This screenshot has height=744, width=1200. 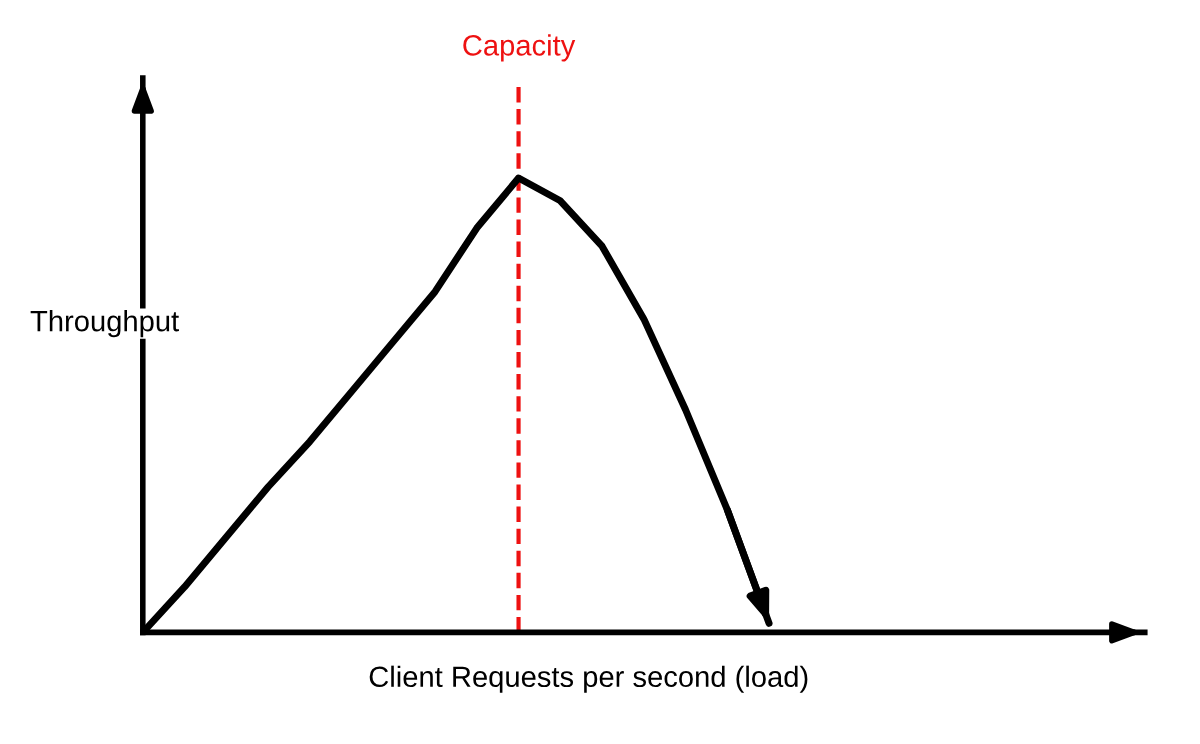 I want to click on x-axis-title: Client Requests per second (load), so click(x=588, y=679).